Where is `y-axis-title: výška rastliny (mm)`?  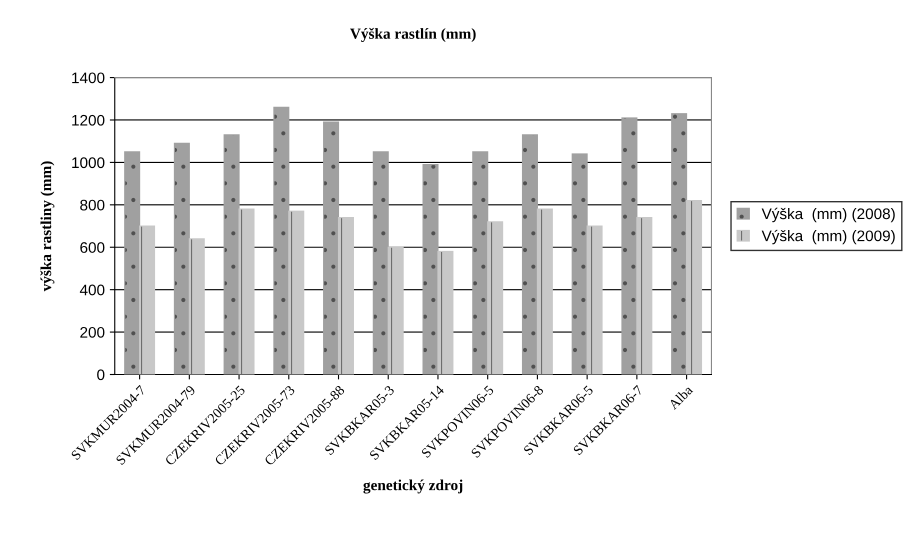 y-axis-title: výška rastliny (mm) is located at coordinates (47, 226).